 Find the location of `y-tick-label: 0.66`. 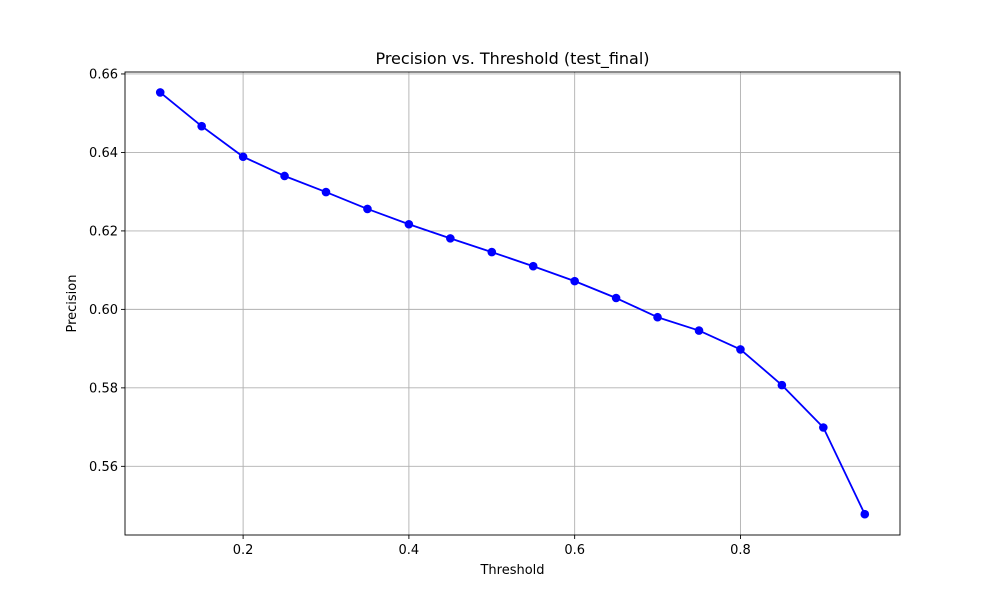

y-tick-label: 0.66 is located at coordinates (103, 74).